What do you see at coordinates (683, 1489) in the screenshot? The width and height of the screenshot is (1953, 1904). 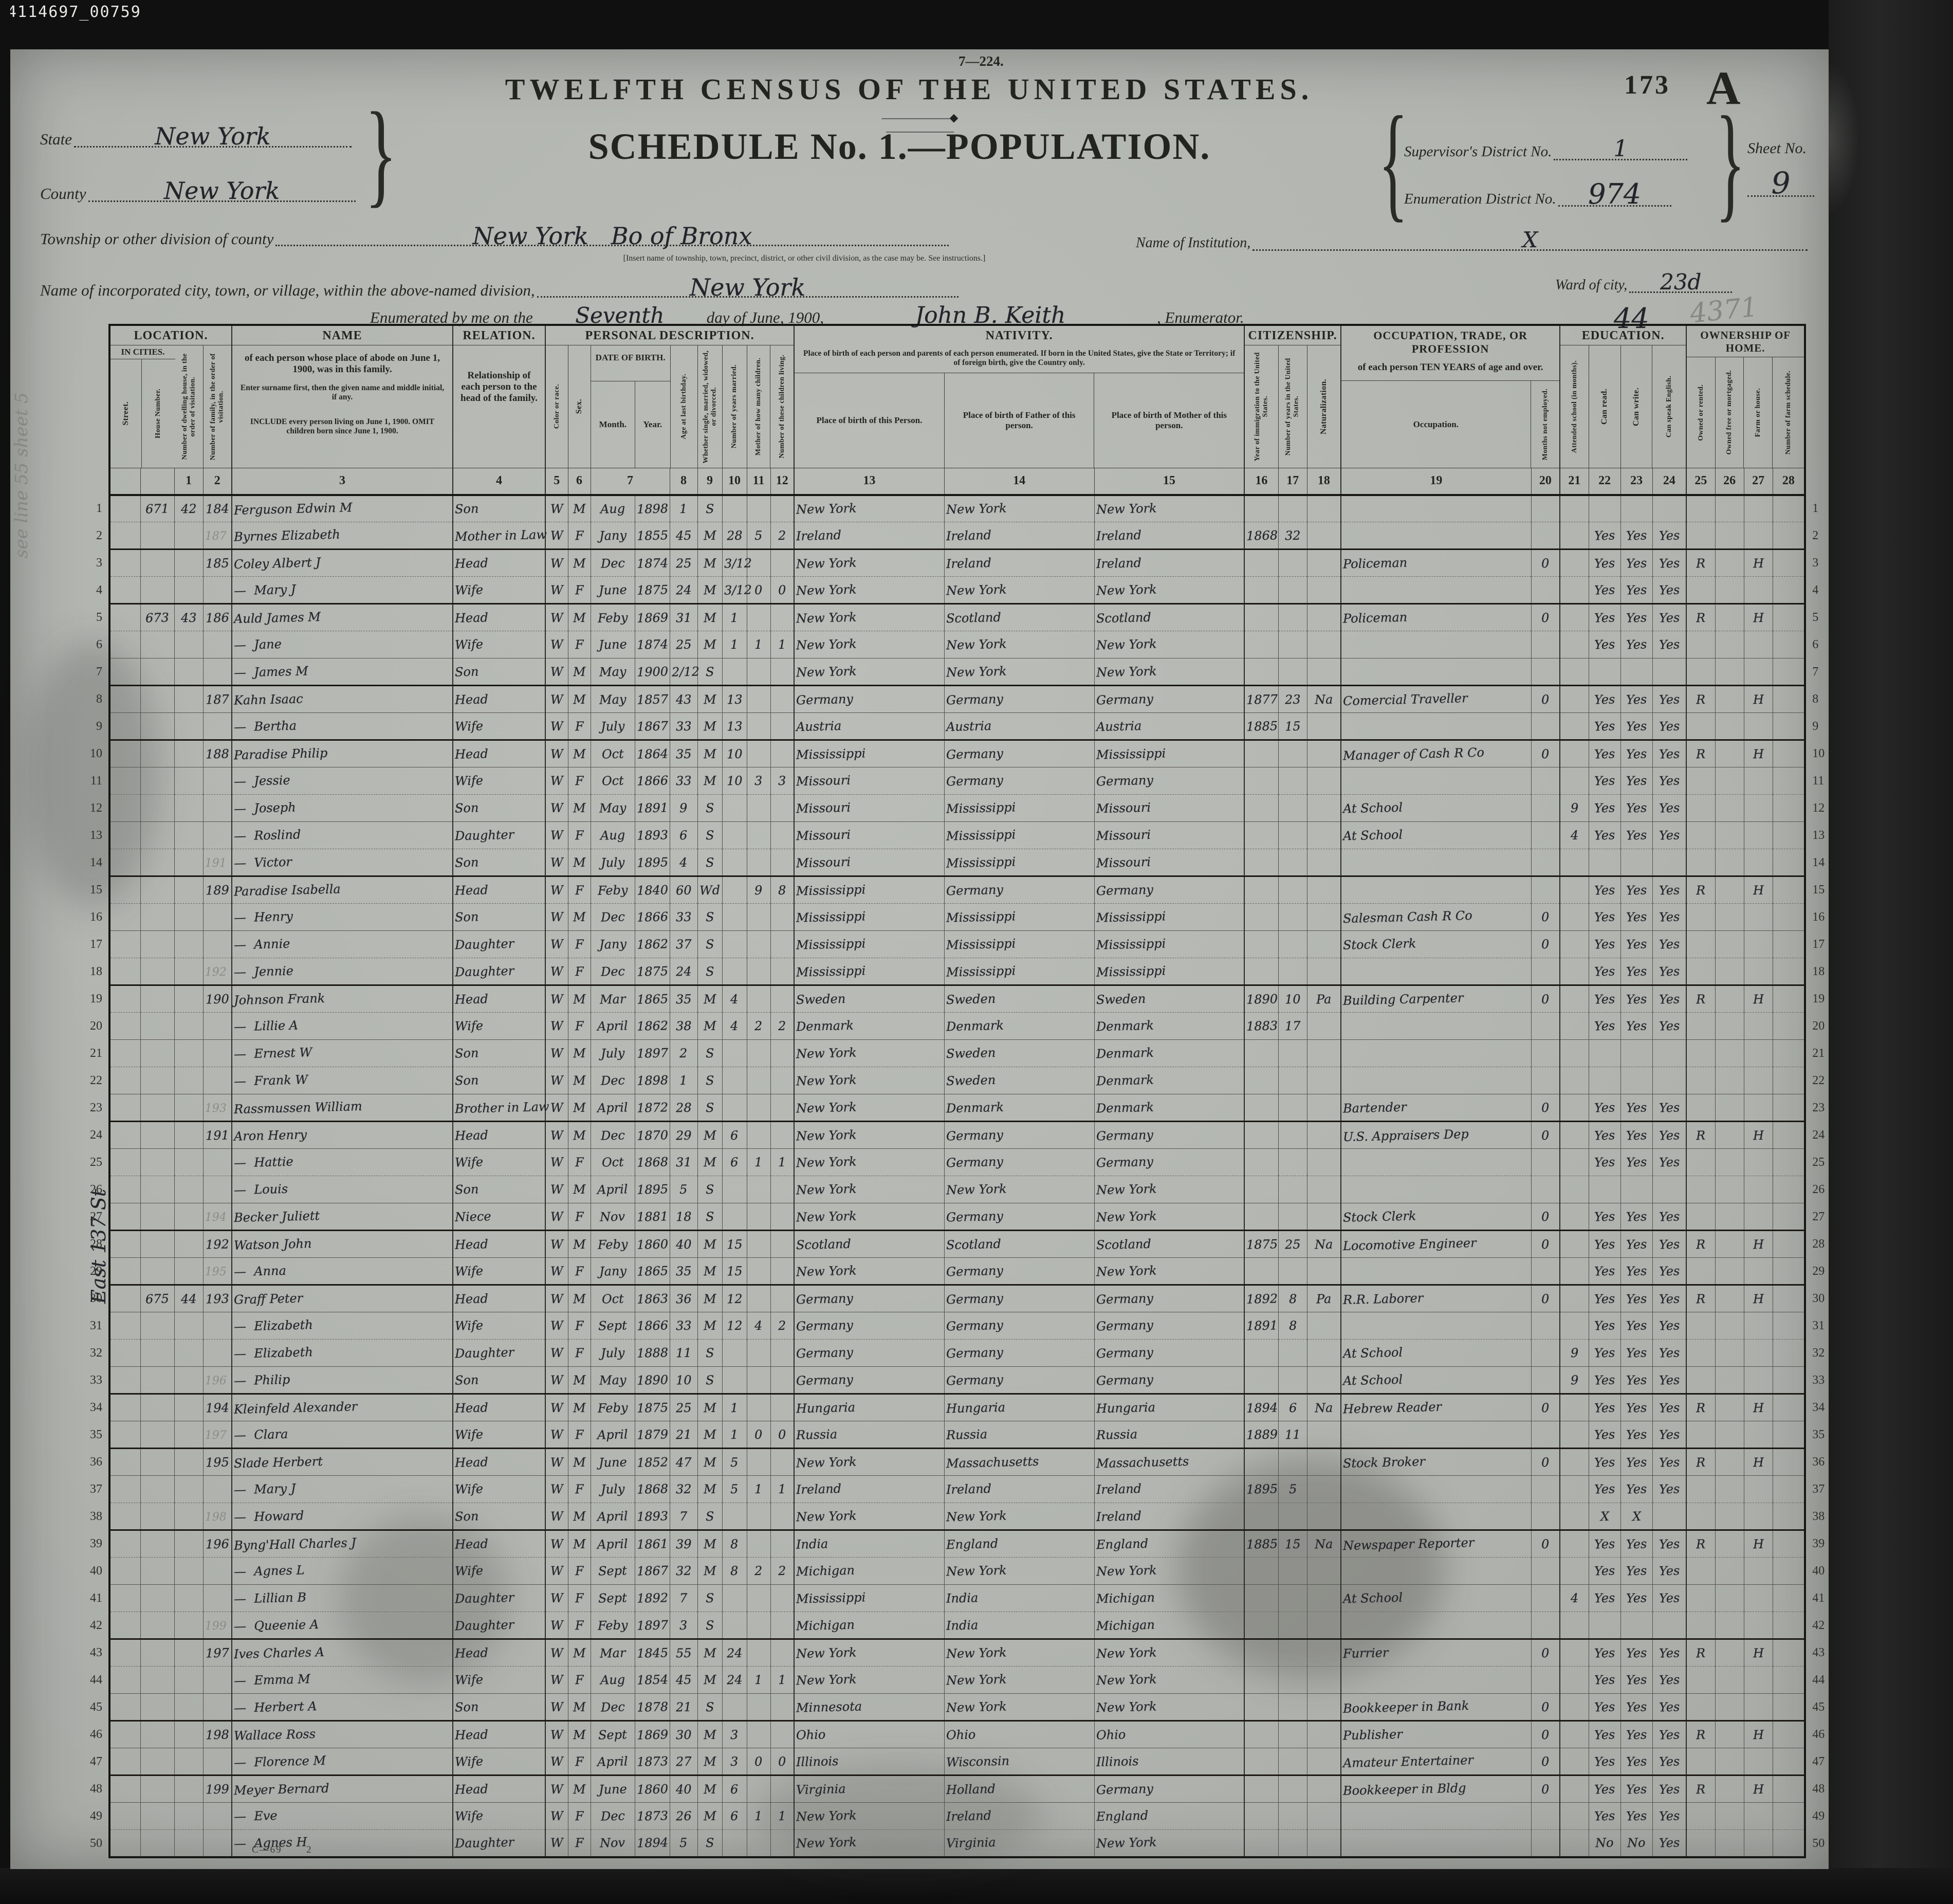 I see `cell-age: 32` at bounding box center [683, 1489].